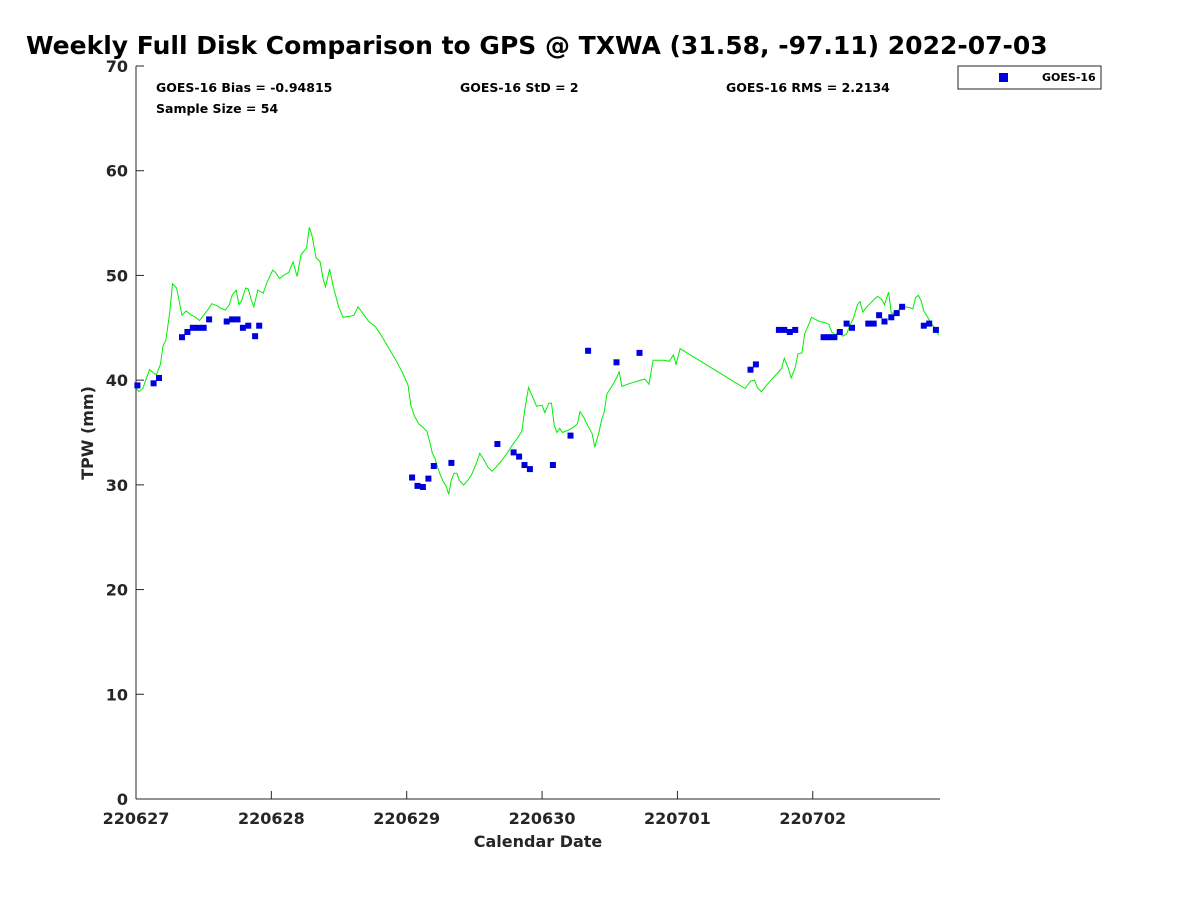 The width and height of the screenshot is (1200, 900). What do you see at coordinates (542, 818) in the screenshot?
I see `x-tick-label: 220630` at bounding box center [542, 818].